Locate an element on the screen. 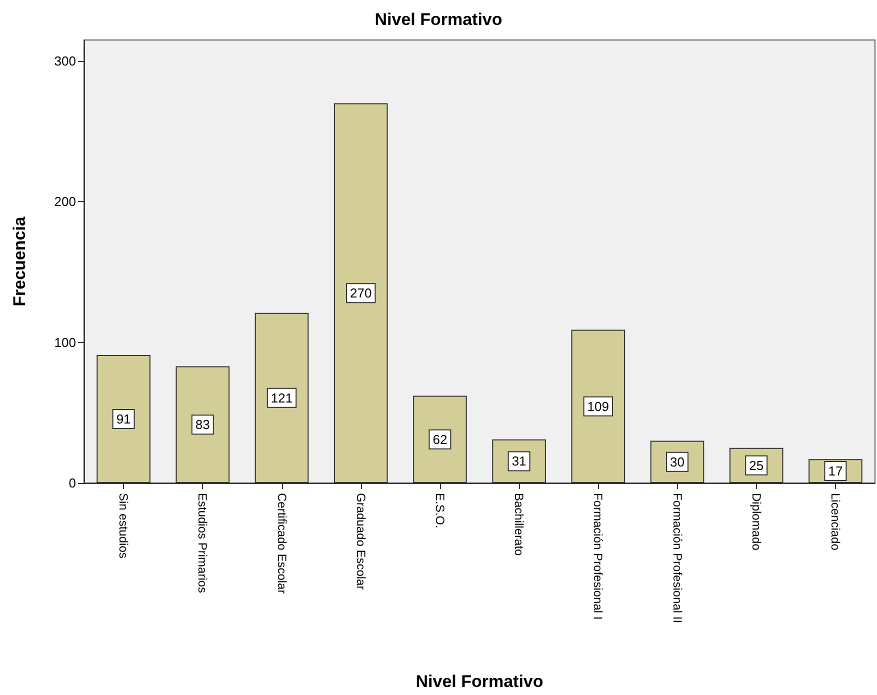  x-tick-label: Diplomado is located at coordinates (756, 522).